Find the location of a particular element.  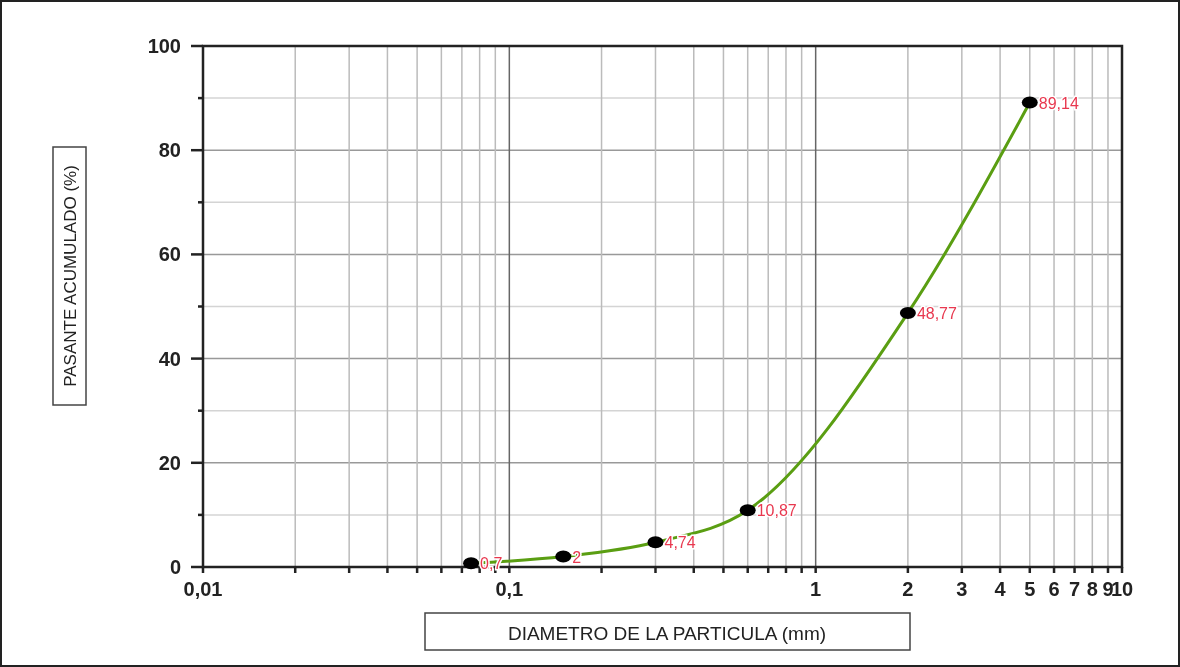

x-tick-label: 5 is located at coordinates (1030, 589).